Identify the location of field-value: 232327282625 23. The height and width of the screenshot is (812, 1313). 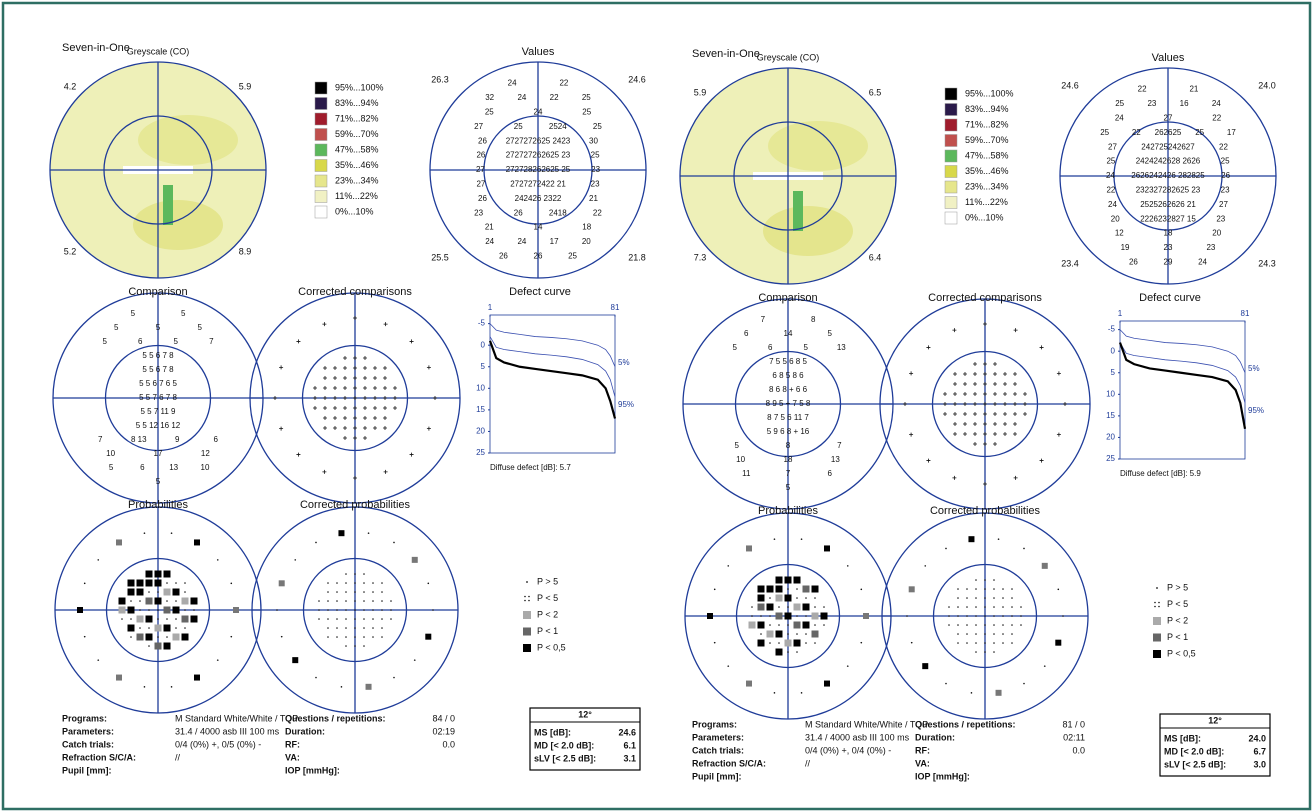
(1168, 190).